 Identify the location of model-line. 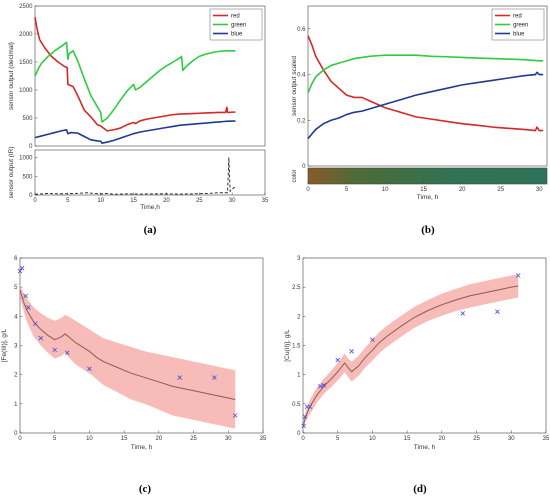
(410, 356).